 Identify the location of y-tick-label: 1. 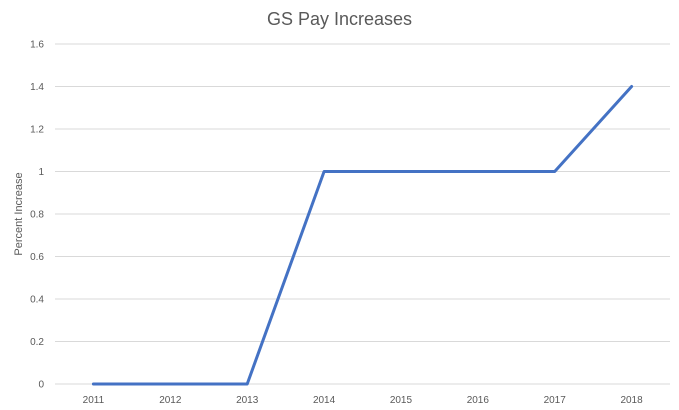
(41, 172).